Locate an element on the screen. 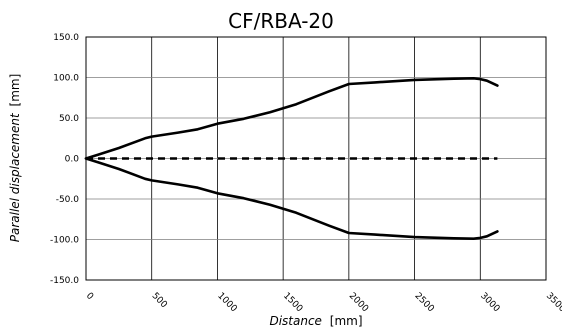 The height and width of the screenshot is (331, 562). y-tick-label: -150.0 is located at coordinates (64, 281).